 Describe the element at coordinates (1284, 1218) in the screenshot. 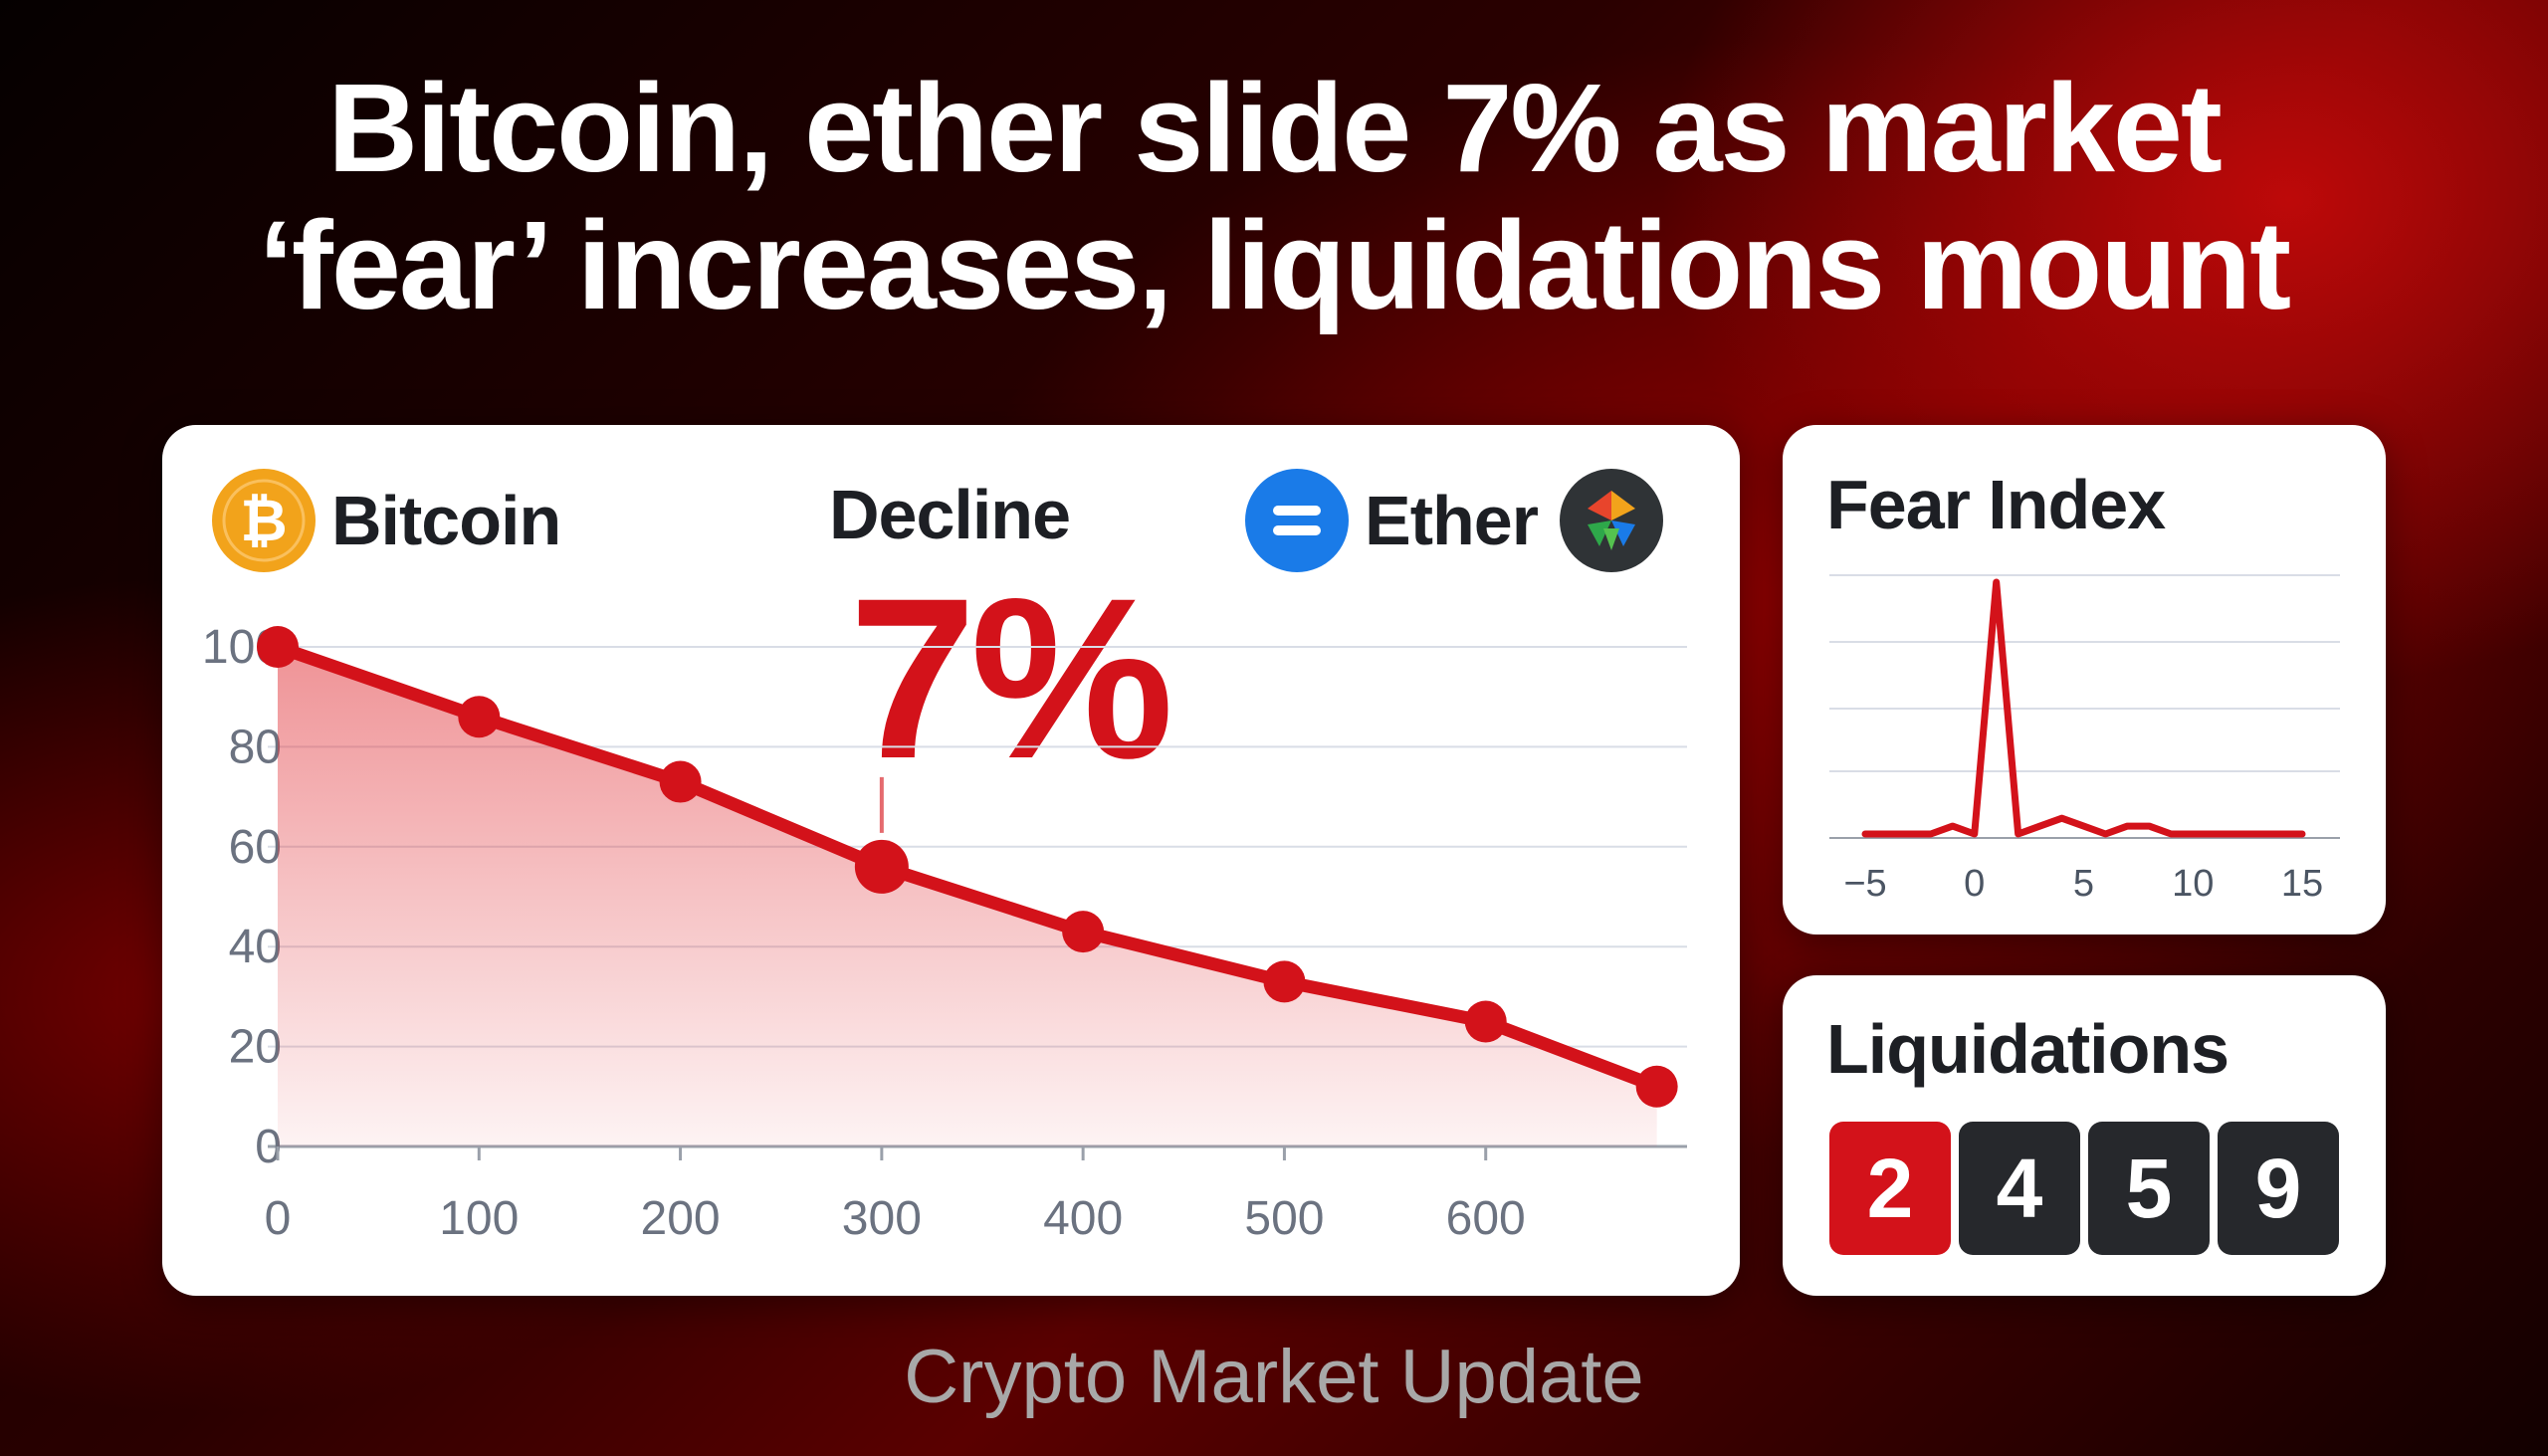

I see `x-tick-label: 500` at that location.